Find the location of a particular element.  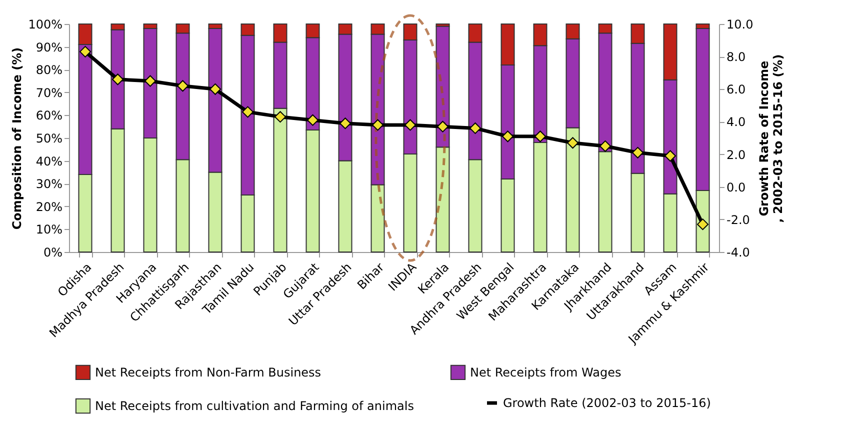

y-axis-title: Composition of Income (%) is located at coordinates (17, 138).